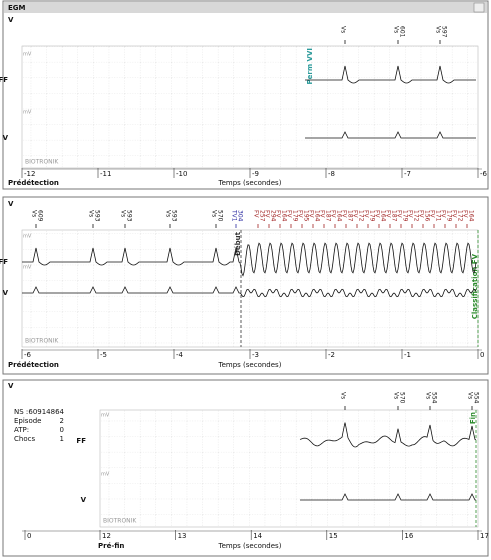  I want to click on x-label: 17, so click(484, 536).